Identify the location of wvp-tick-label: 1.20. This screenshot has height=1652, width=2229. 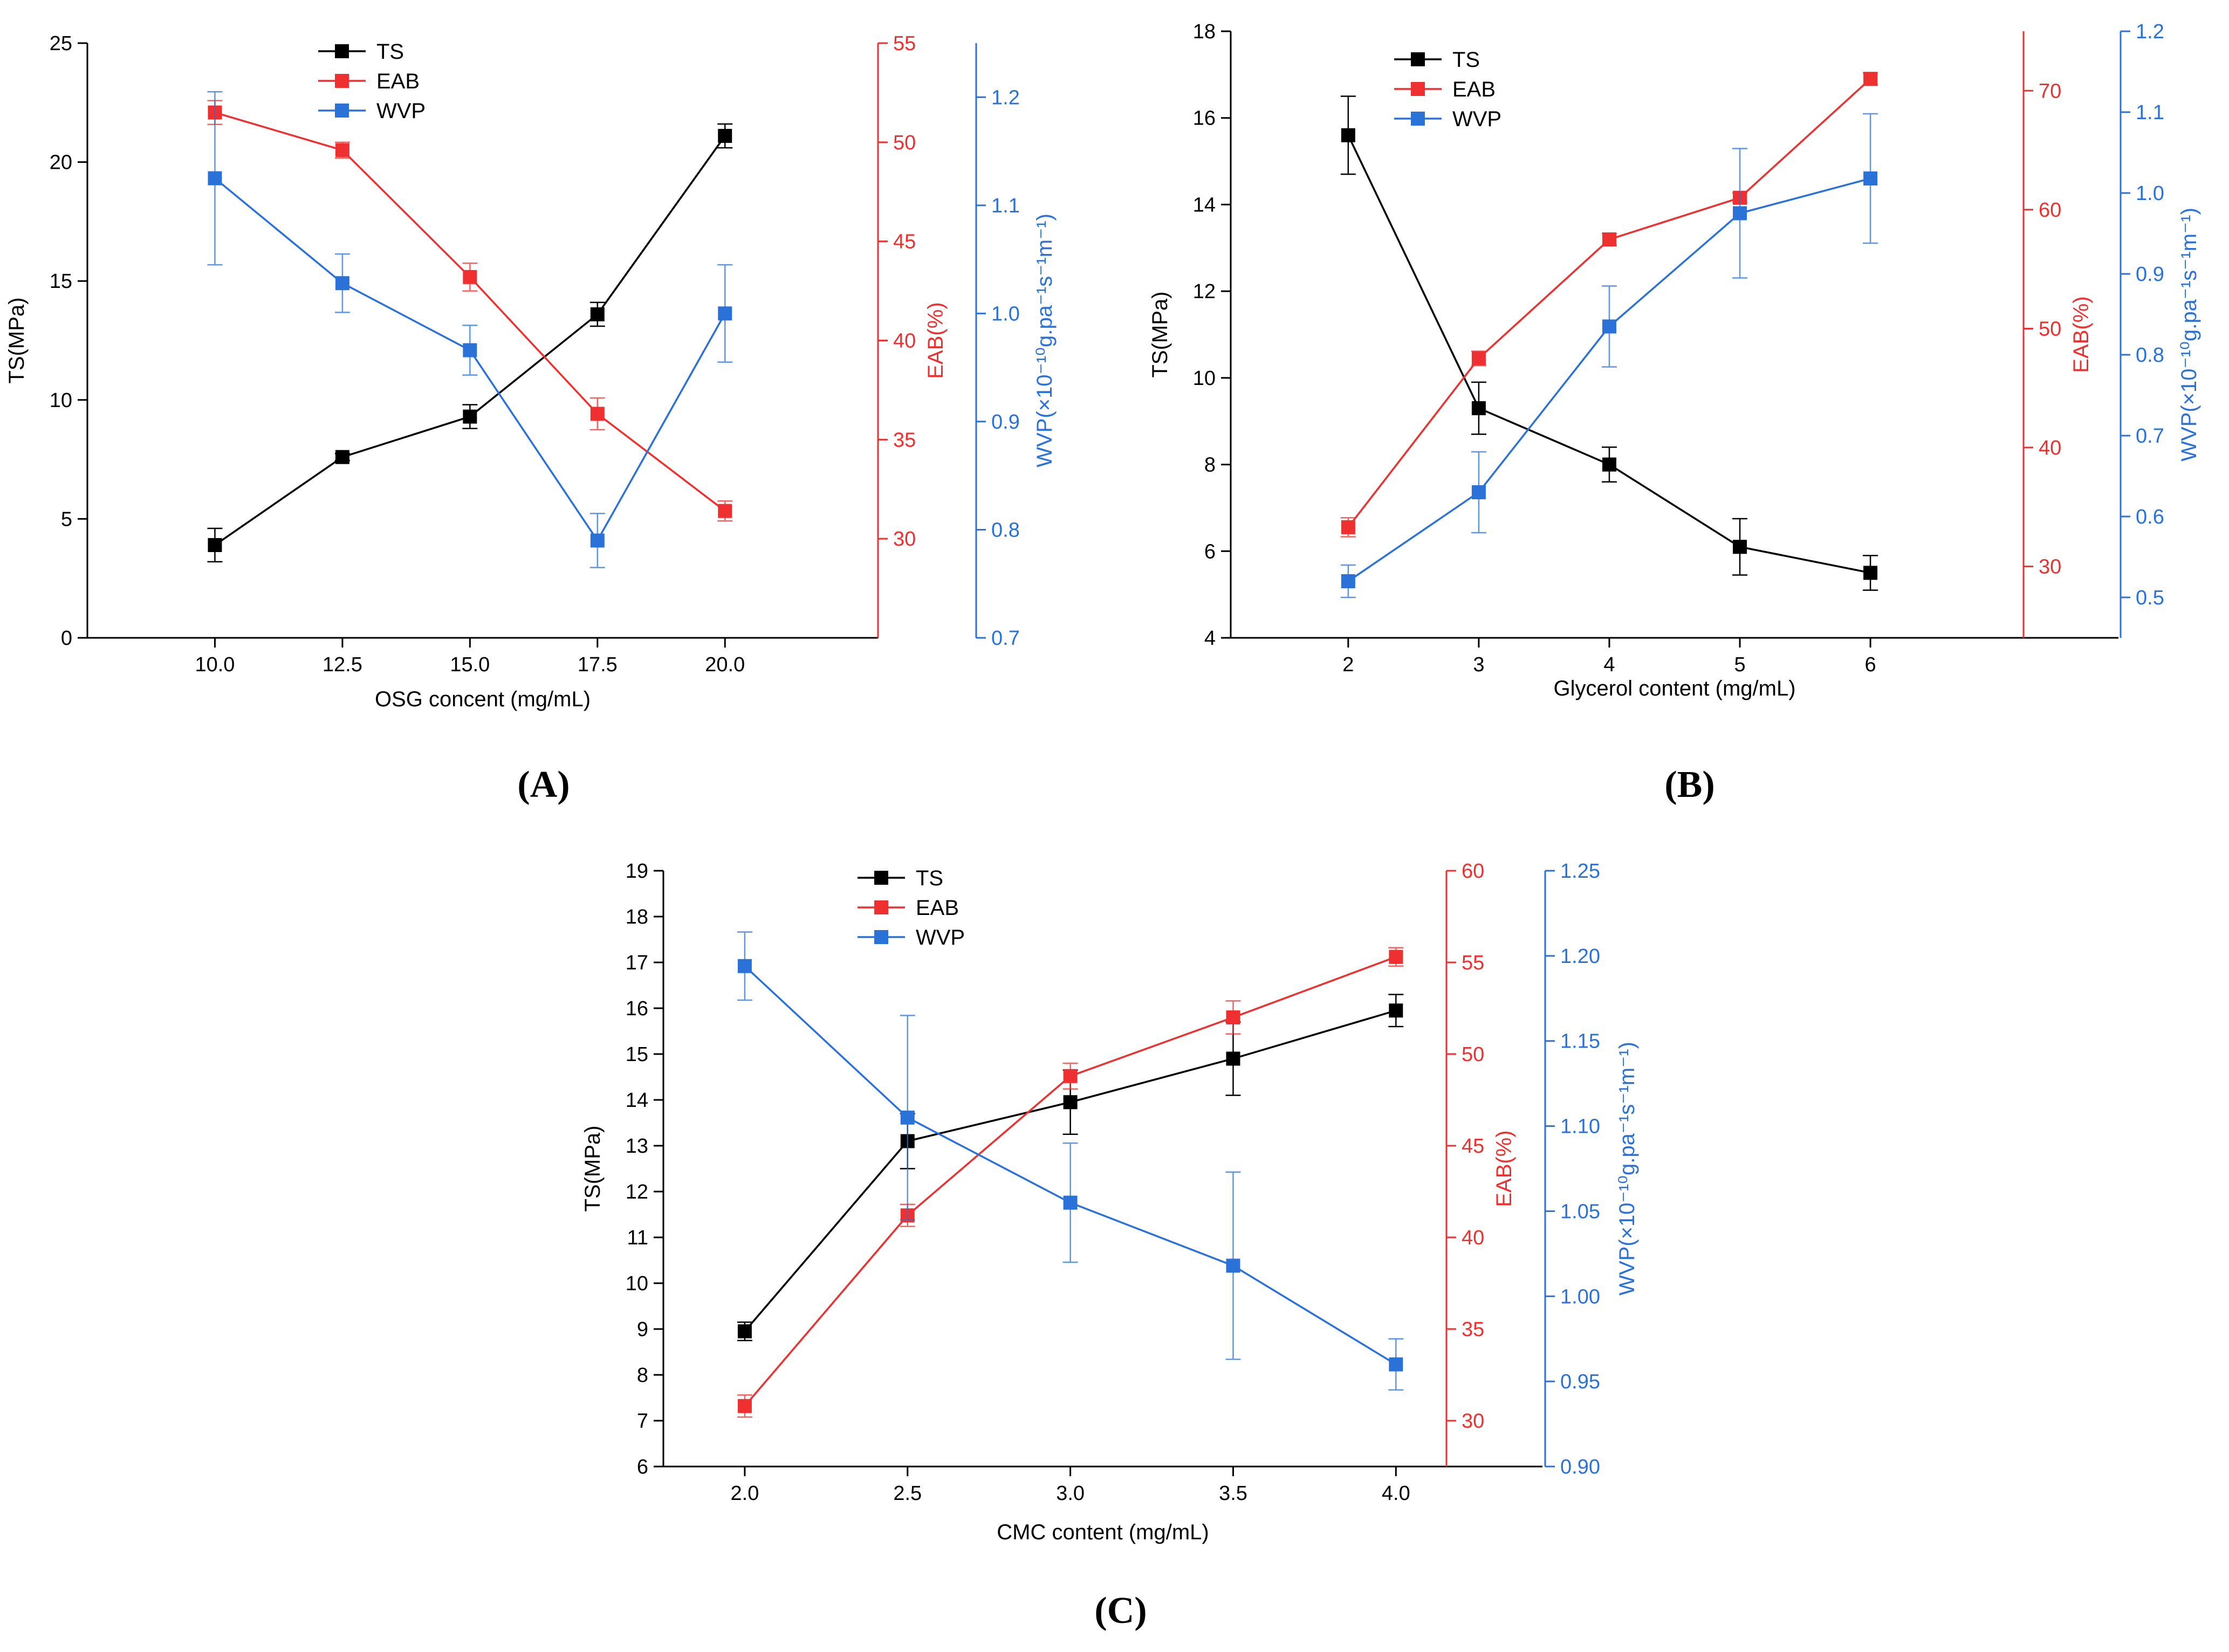
(1580, 956).